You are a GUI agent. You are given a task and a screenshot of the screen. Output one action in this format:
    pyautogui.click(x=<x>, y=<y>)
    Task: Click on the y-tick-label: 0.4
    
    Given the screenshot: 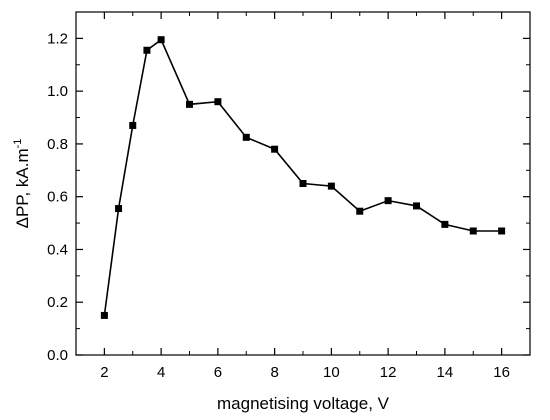 What is the action you would take?
    pyautogui.click(x=57, y=249)
    